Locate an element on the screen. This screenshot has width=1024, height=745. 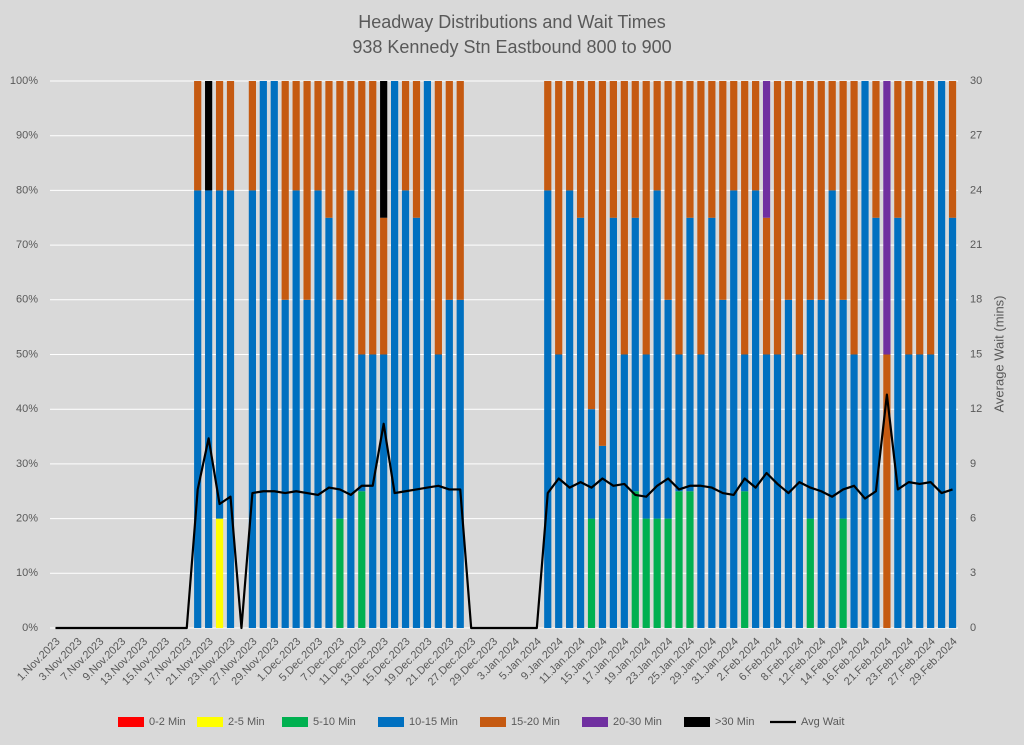
y-tick-label: 50% is located at coordinates (27, 354).